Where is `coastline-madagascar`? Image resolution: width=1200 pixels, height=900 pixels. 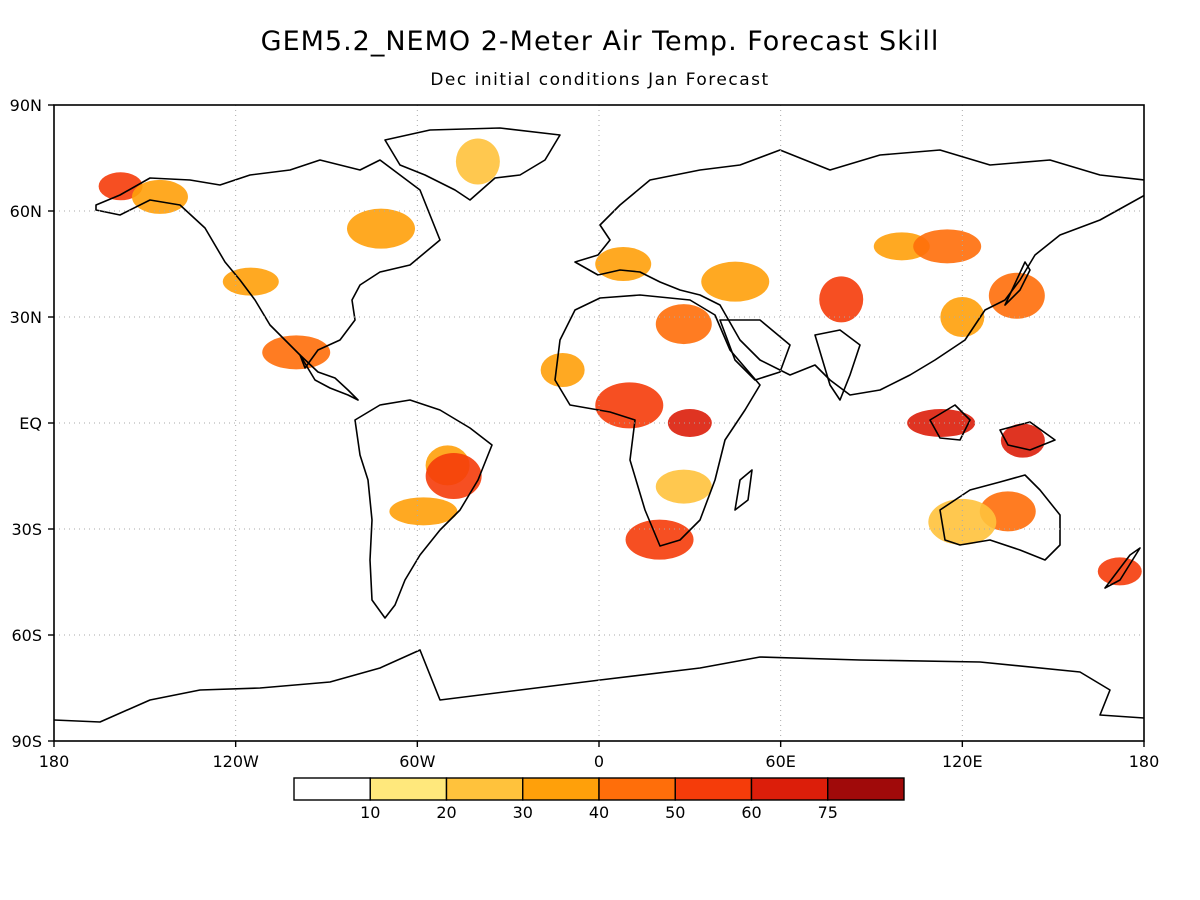 coastline-madagascar is located at coordinates (743, 490).